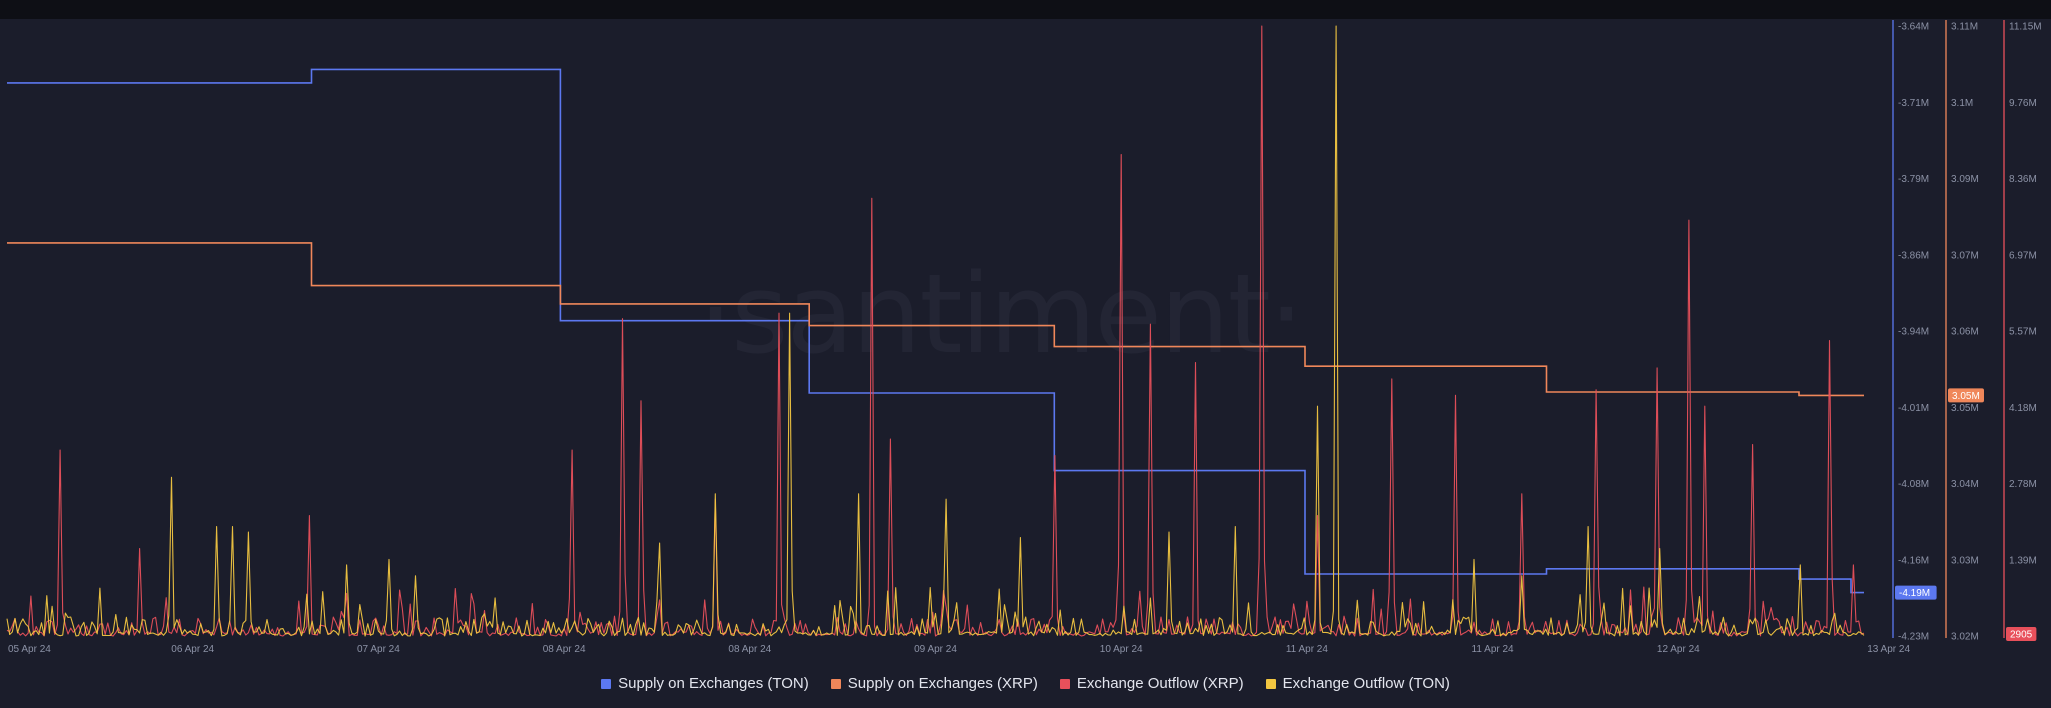 The height and width of the screenshot is (708, 2051). Describe the element at coordinates (1000, 314) in the screenshot. I see `santiment-watermark: ·santiment·` at that location.